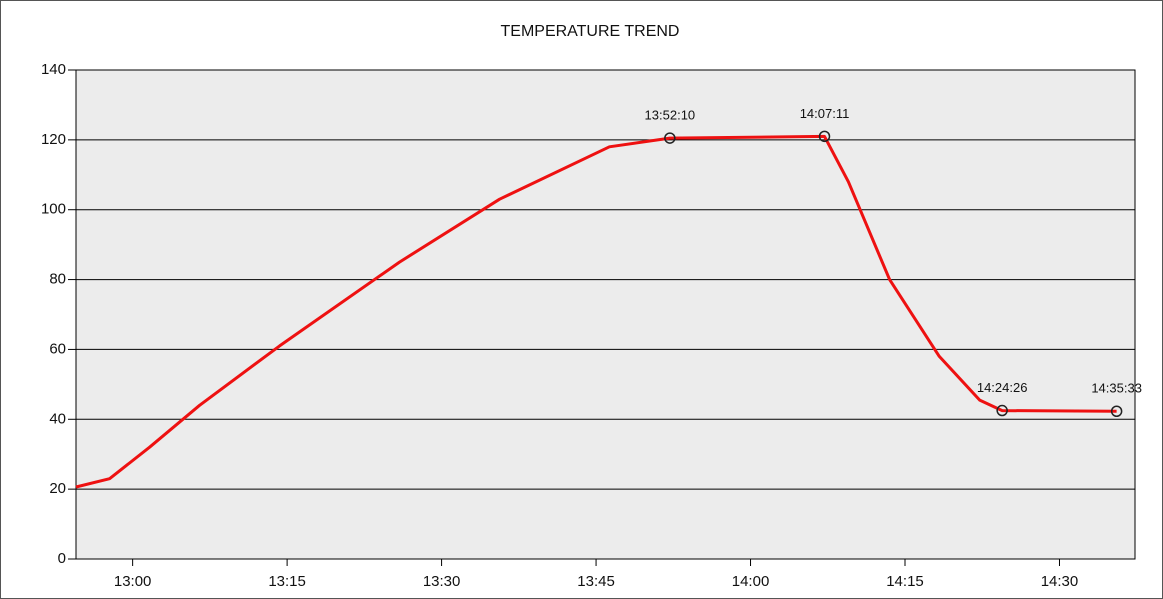 The width and height of the screenshot is (1163, 599). What do you see at coordinates (905, 581) in the screenshot?
I see `x-tick-label: 14:15` at bounding box center [905, 581].